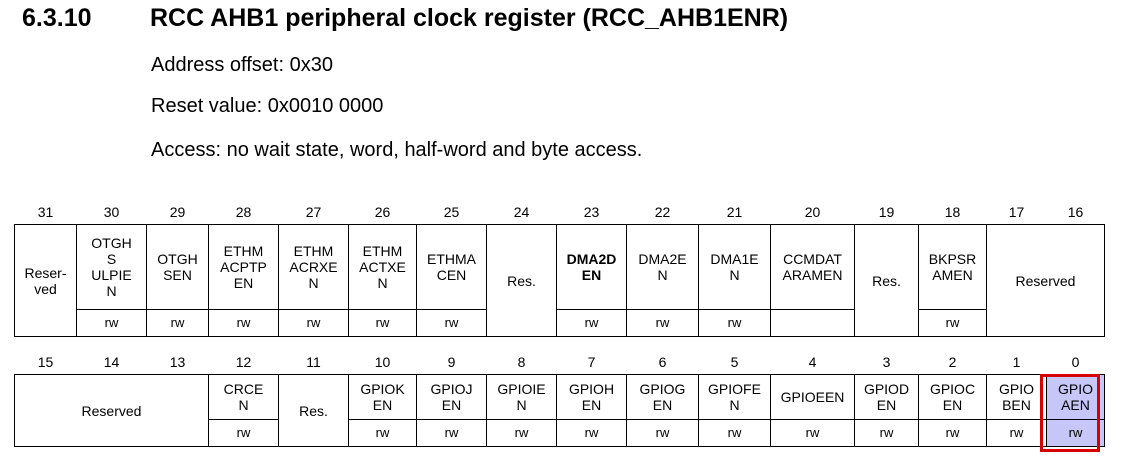 Image resolution: width=1123 pixels, height=464 pixels. Describe the element at coordinates (591, 397) in the screenshot. I see `register-field-name: GPIOH EN` at that location.